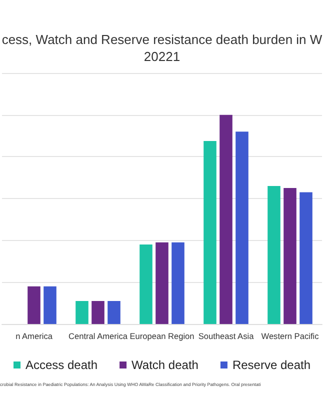 The height and width of the screenshot is (394, 324). What do you see at coordinates (271, 365) in the screenshot?
I see `legend-label: Reserve death` at bounding box center [271, 365].